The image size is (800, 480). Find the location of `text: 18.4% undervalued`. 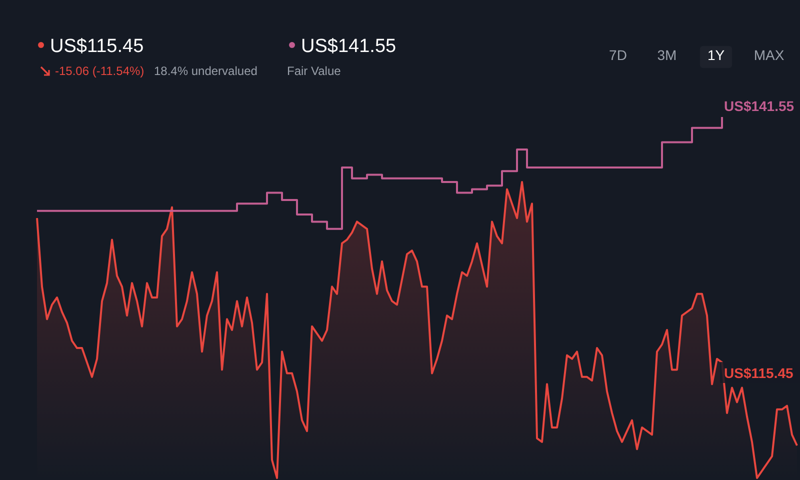

text: 18.4% undervalued is located at coordinates (206, 71).